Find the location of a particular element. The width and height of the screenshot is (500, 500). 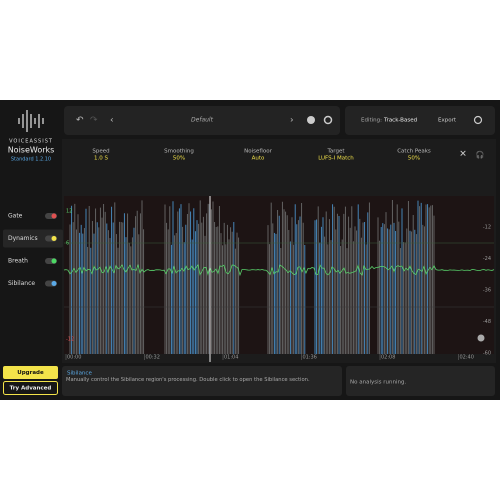

redo: ↷ is located at coordinates (94, 121).